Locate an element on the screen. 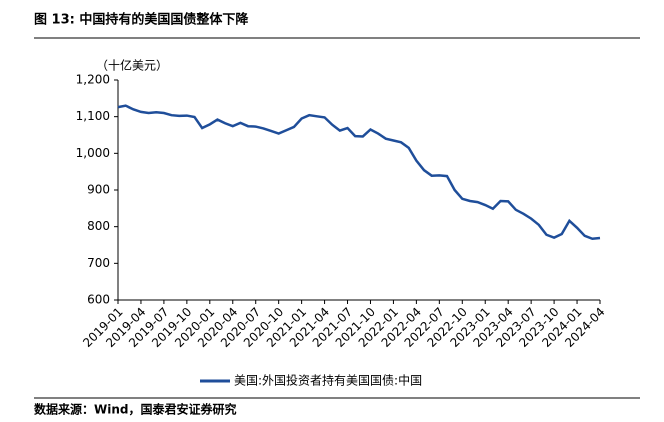 The width and height of the screenshot is (664, 422). y-tick-label: 1,200 is located at coordinates (93, 80).